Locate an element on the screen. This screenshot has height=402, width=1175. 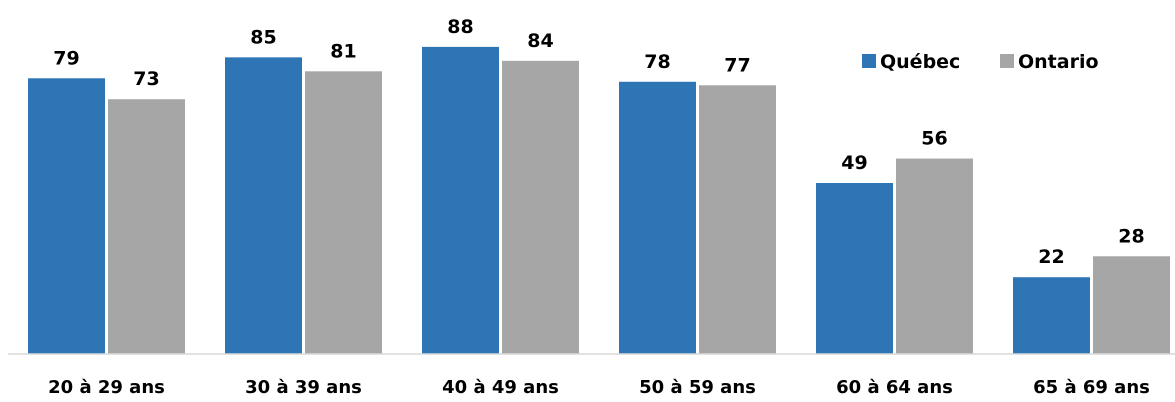
data-label-ontario-1: 81 is located at coordinates (343, 51).